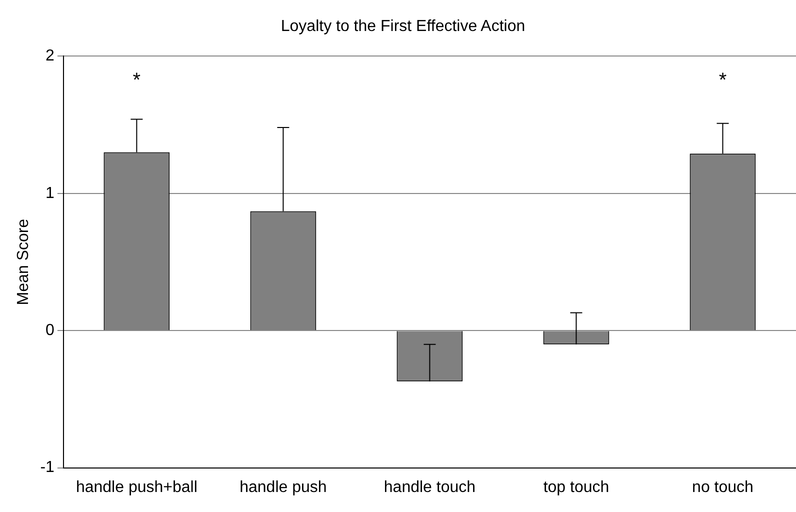 This screenshot has height=512, width=796. I want to click on x-tick-label: top touch, so click(576, 487).